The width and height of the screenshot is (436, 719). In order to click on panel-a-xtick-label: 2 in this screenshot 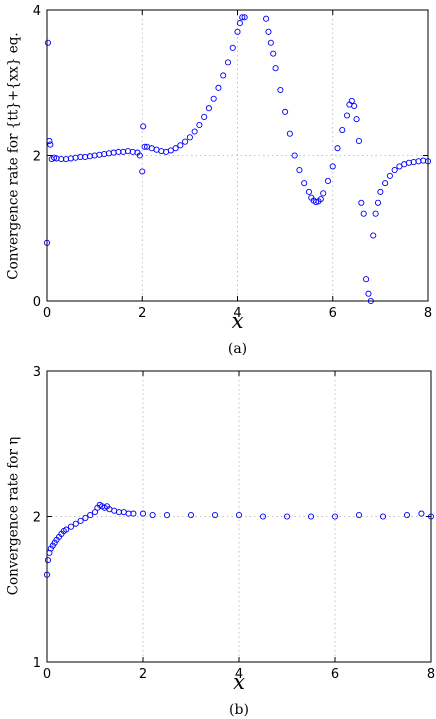, I will do `click(142, 313)`.